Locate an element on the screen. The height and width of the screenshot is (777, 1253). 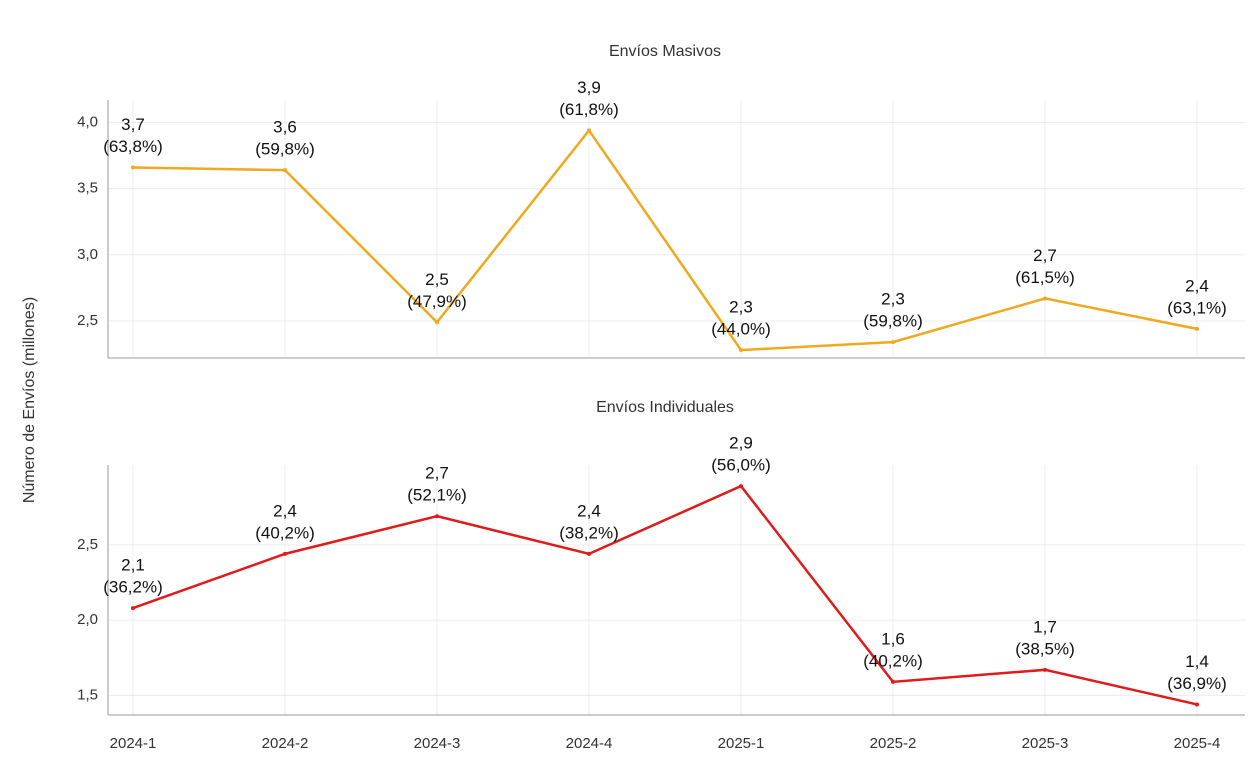
y-tick-label: 1,5 is located at coordinates (87, 694).